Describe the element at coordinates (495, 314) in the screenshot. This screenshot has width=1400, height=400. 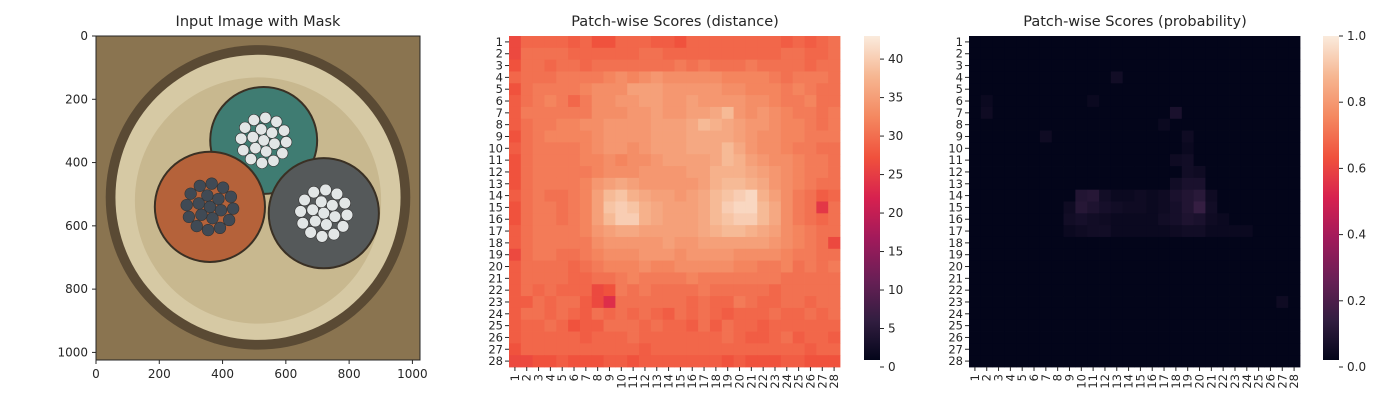
I see `y-tick-label: 24` at that location.